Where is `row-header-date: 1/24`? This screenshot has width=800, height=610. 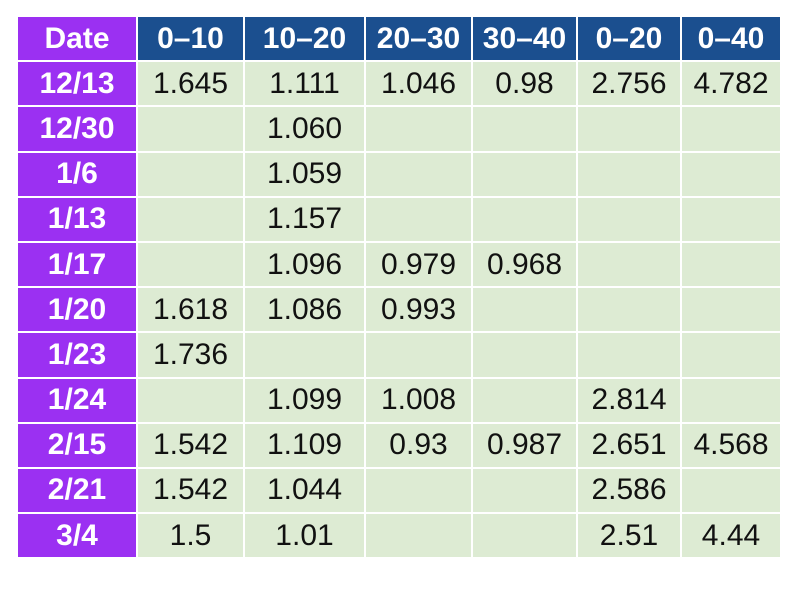 row-header-date: 1/24 is located at coordinates (77, 400).